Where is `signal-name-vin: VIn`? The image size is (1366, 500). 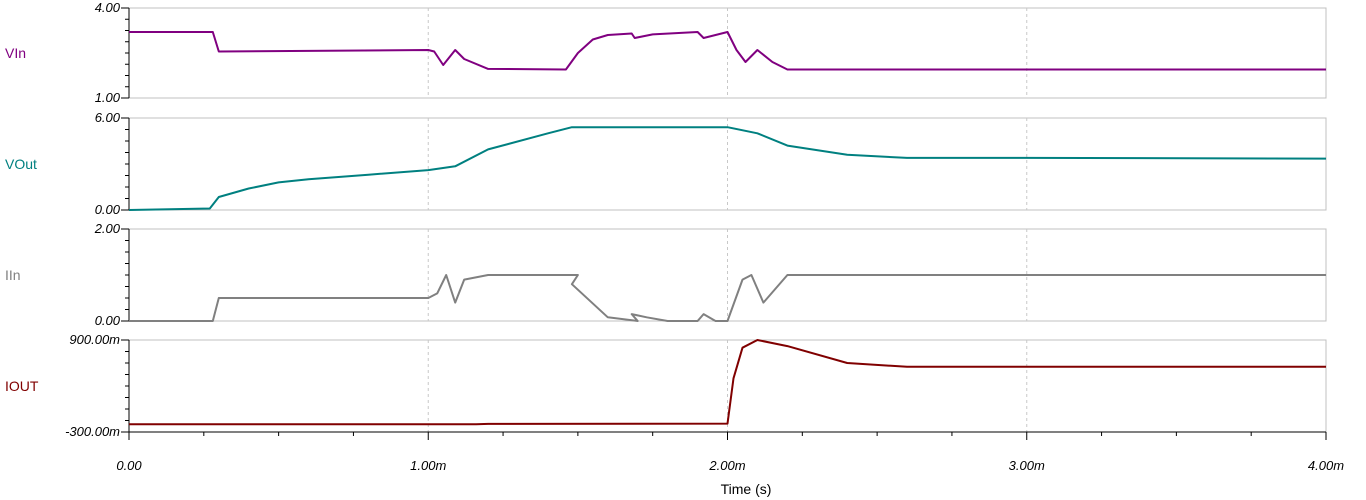
signal-name-vin: VIn is located at coordinates (15, 53).